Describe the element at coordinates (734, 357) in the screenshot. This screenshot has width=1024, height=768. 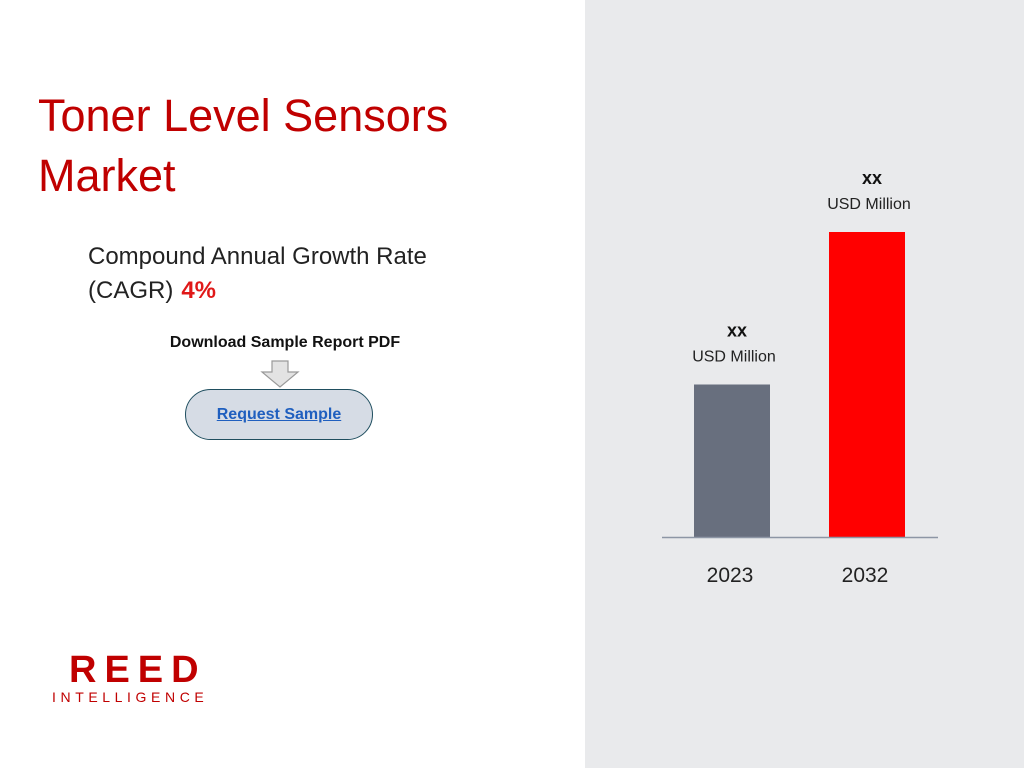
I see `bar-unit-label-2023: USD Million` at that location.